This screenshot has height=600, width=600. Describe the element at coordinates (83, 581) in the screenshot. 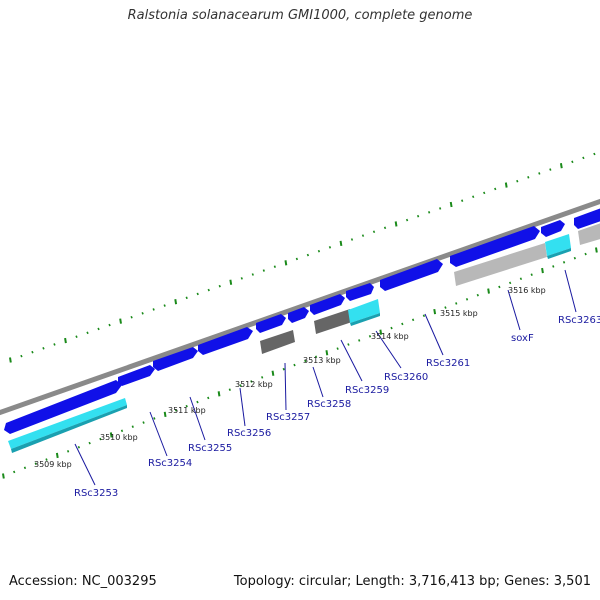

I see `accession-text: Accession: NC_003295` at that location.